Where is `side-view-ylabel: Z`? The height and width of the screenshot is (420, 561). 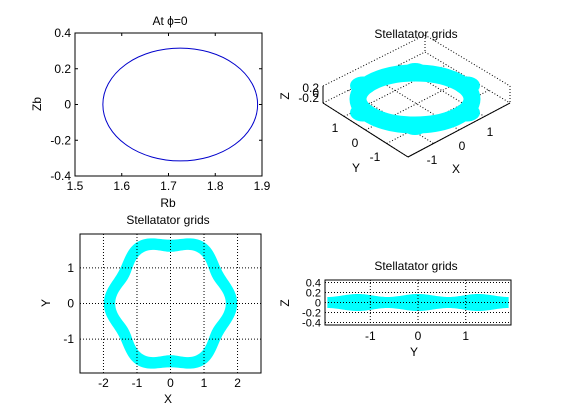
side-view-ylabel: Z is located at coordinates (285, 302).